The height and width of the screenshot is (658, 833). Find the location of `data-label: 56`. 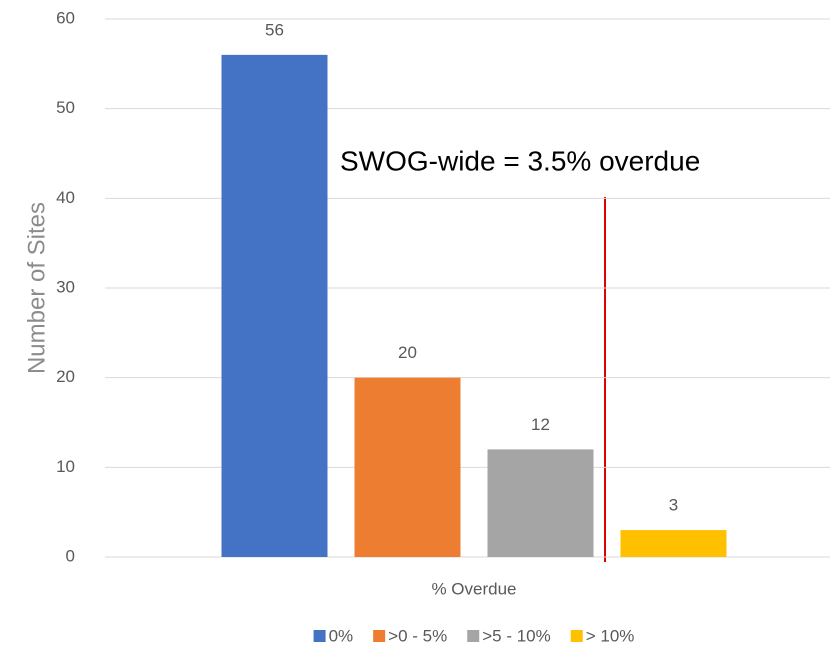

data-label: 56 is located at coordinates (274, 29).